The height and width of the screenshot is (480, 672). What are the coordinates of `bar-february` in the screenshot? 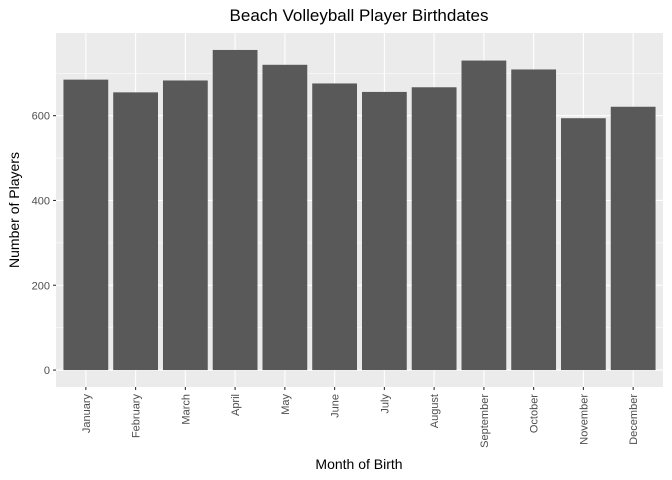 It's located at (135, 231).